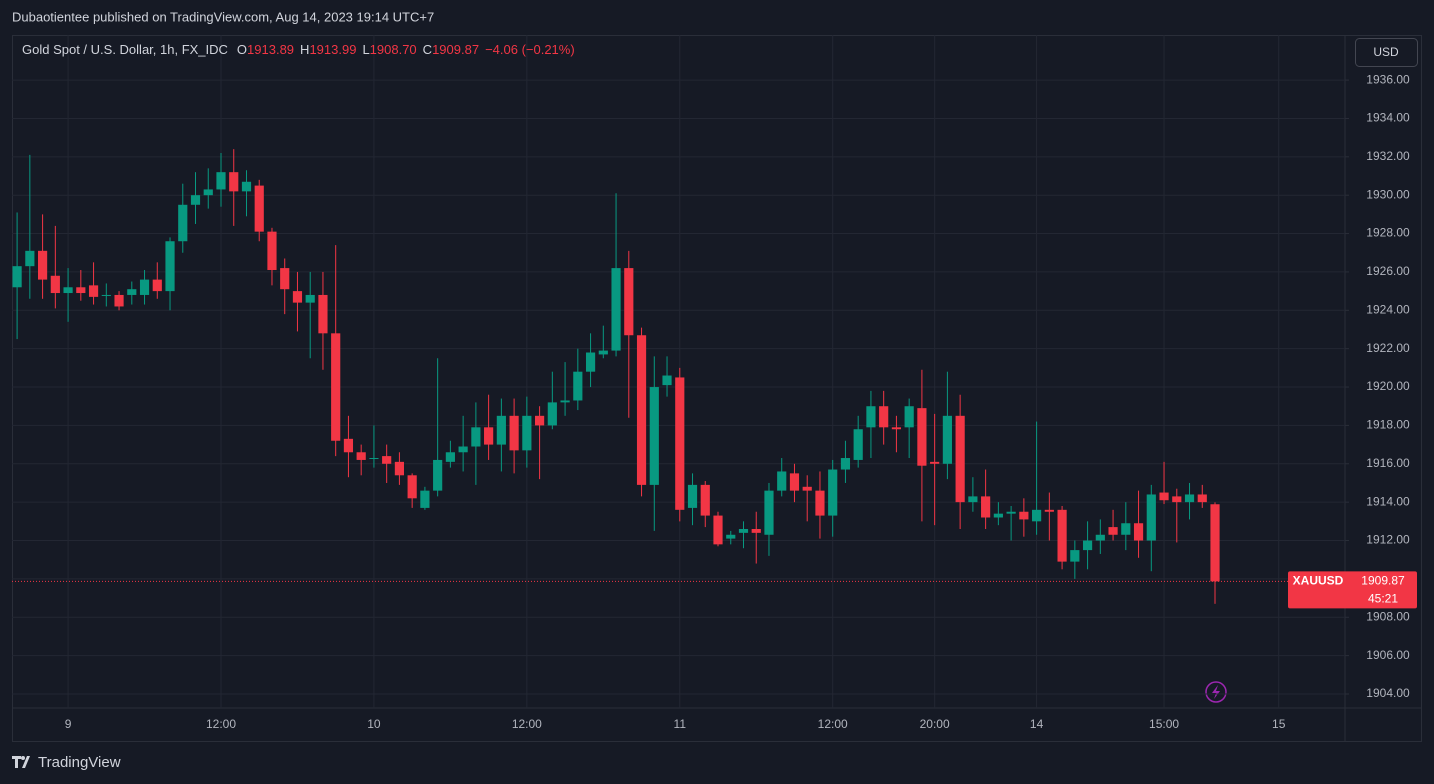  I want to click on legend-ohlc-label: O, so click(242, 49).